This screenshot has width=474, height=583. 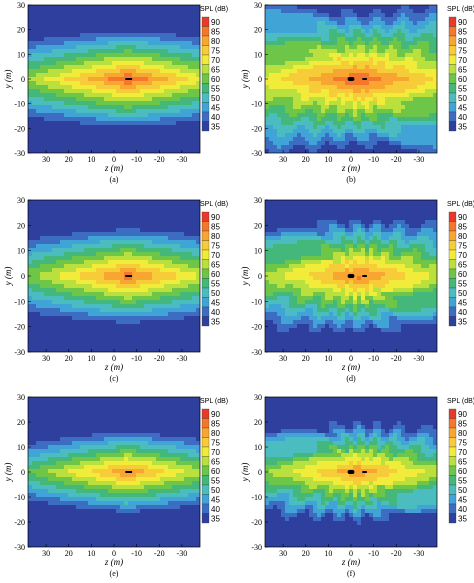 I want to click on y-tick-label: -20, so click(x=19, y=327).